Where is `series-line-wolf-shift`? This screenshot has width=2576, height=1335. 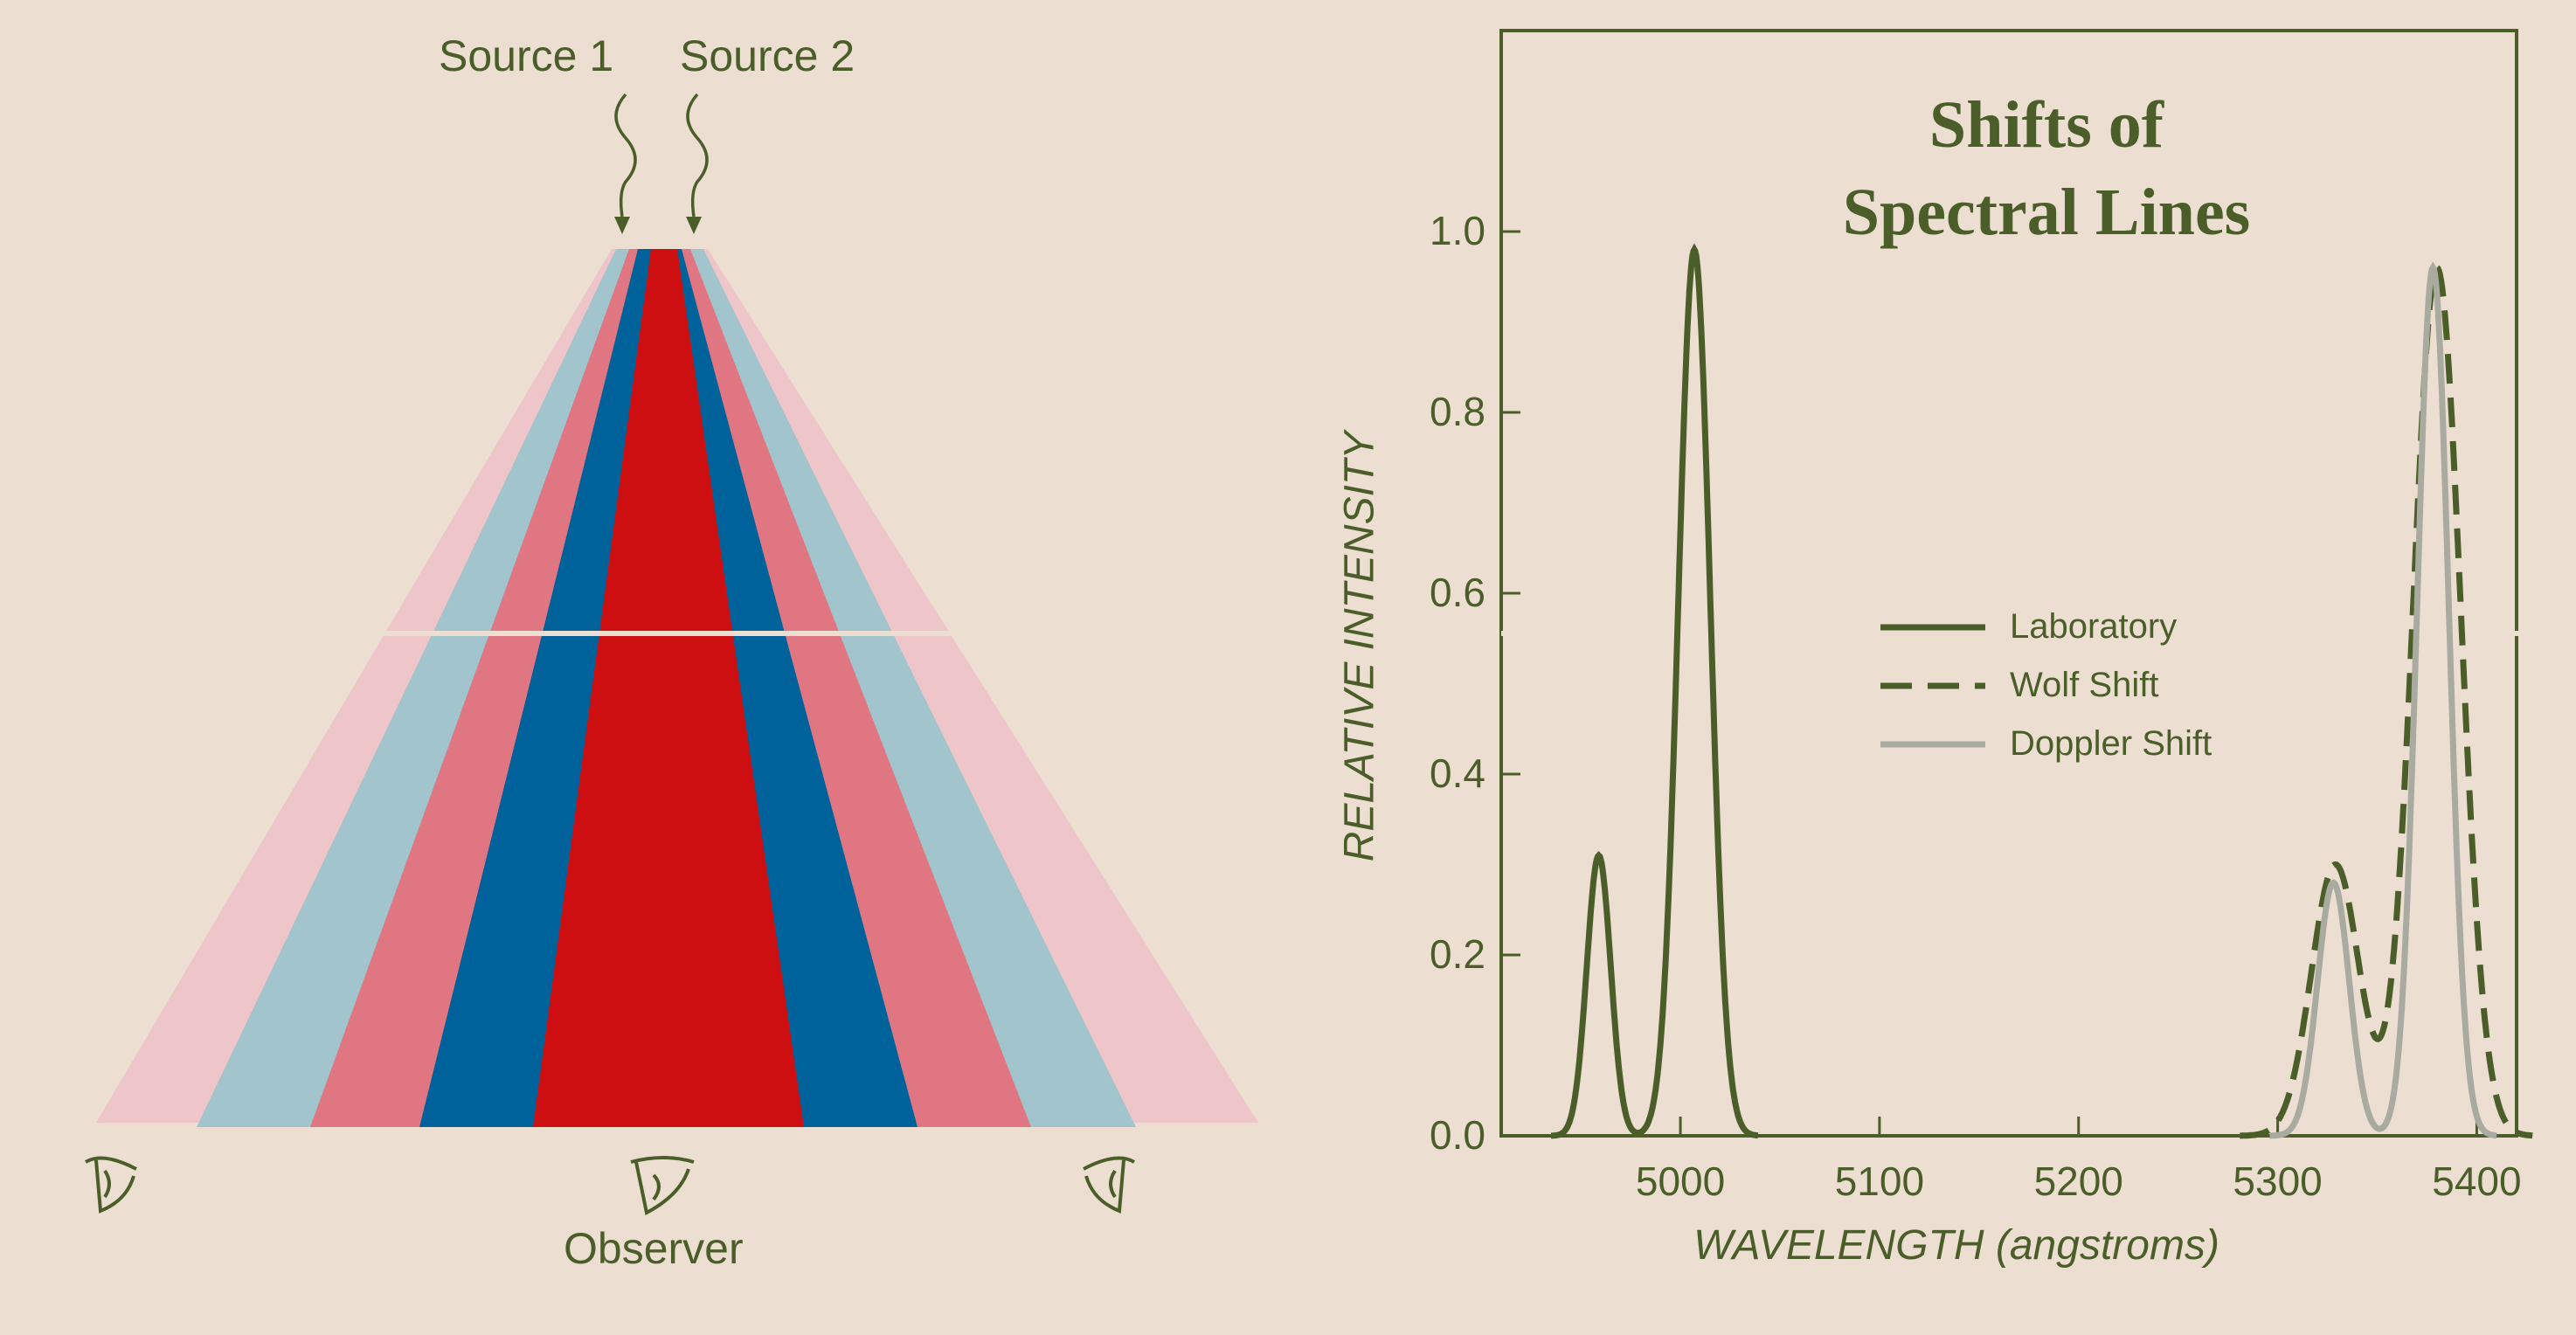
series-line-wolf-shift is located at coordinates (2386, 701).